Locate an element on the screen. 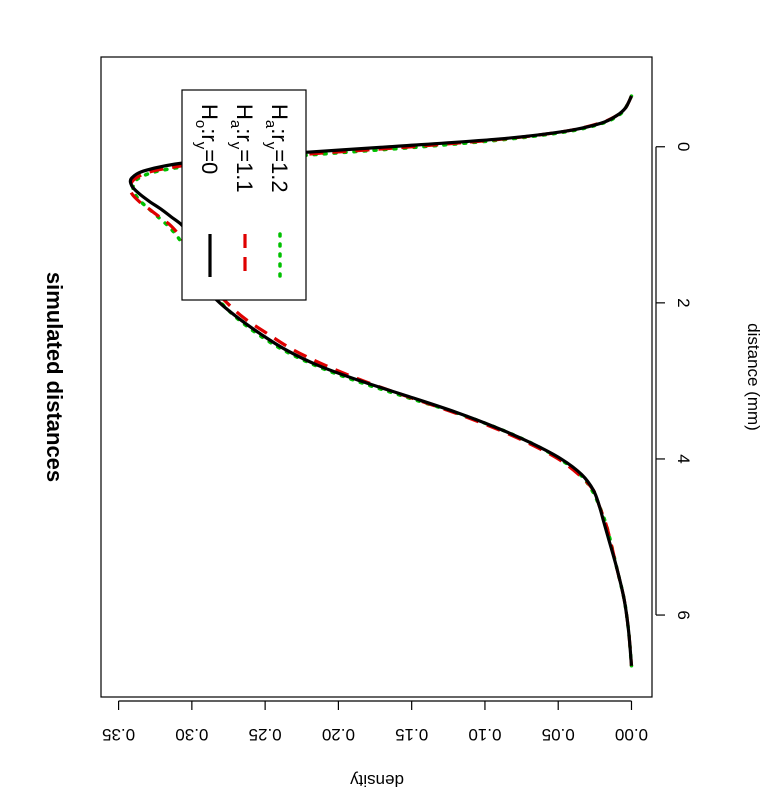 This screenshot has width=777, height=800. legend-text: =1.1 is located at coordinates (244, 170).